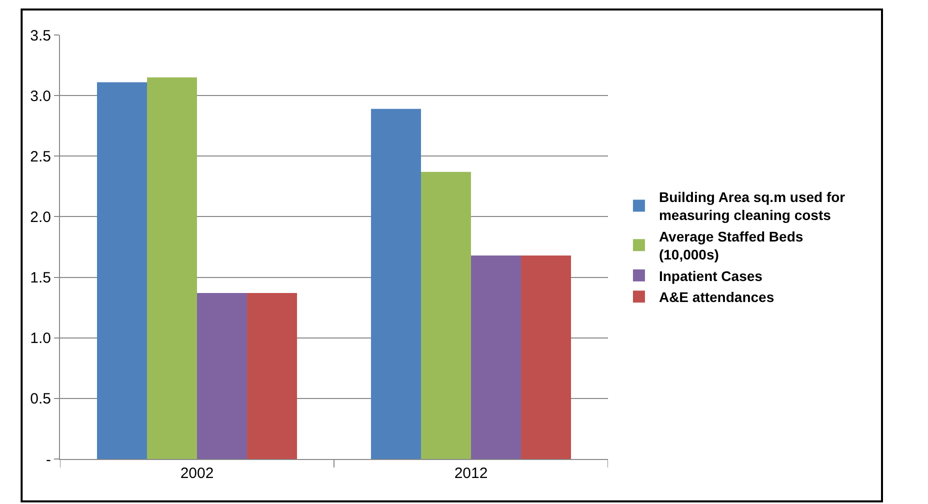  What do you see at coordinates (710, 276) in the screenshot?
I see `legend-label: Inpatient Cases` at bounding box center [710, 276].